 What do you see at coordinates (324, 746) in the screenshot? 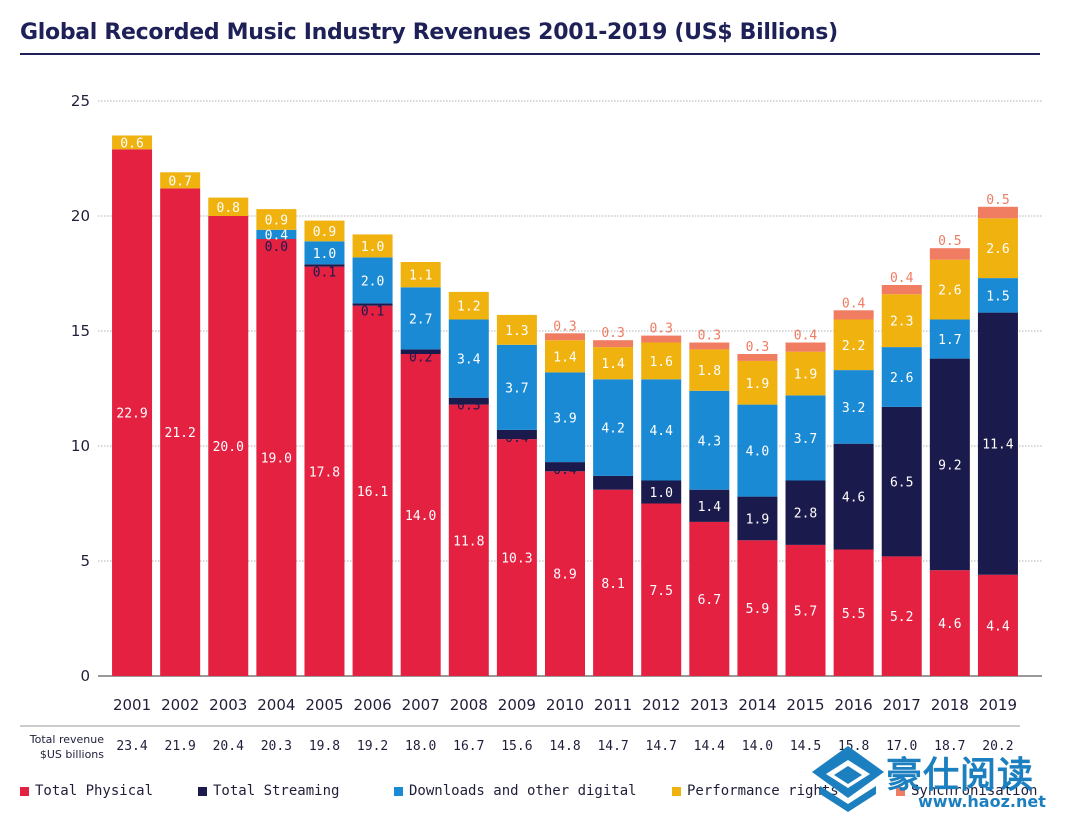
I see `total-value: 19.8` at bounding box center [324, 746].